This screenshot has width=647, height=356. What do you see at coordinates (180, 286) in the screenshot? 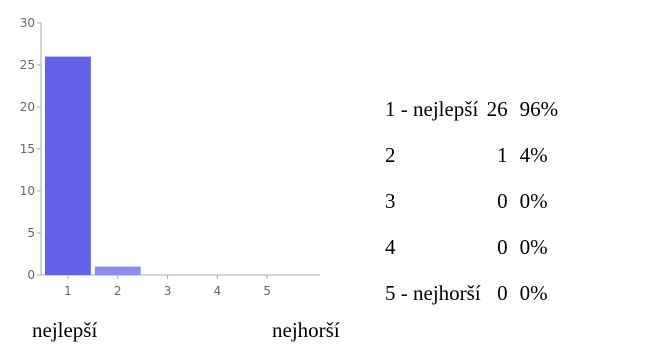
I see `x-axis: 1 2 3 4 5` at bounding box center [180, 286].